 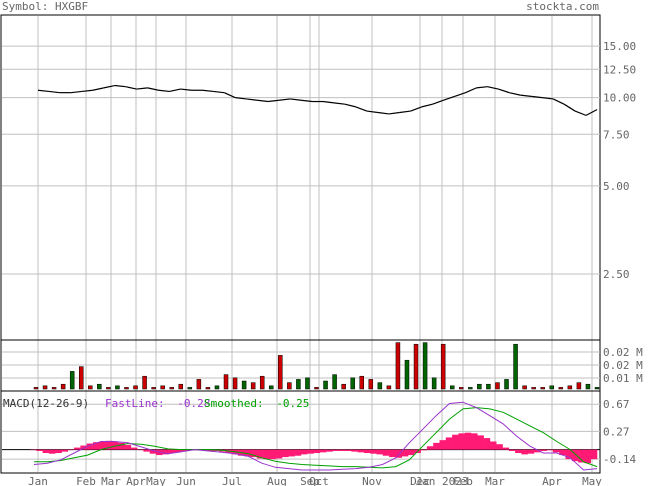 What do you see at coordinates (111, 480) in the screenshot?
I see `x-tick-label: Mar` at bounding box center [111, 480].